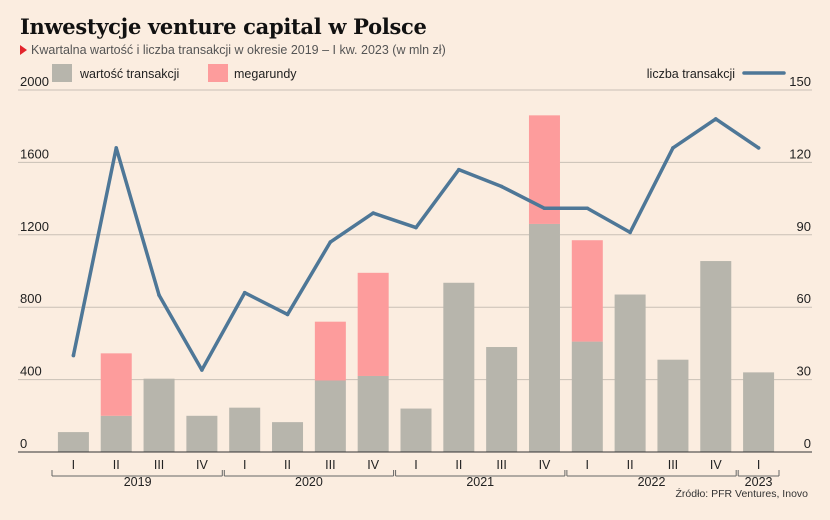 The image size is (830, 520). Describe the element at coordinates (804, 298) in the screenshot. I see `y-right-tick-label: 60` at that location.